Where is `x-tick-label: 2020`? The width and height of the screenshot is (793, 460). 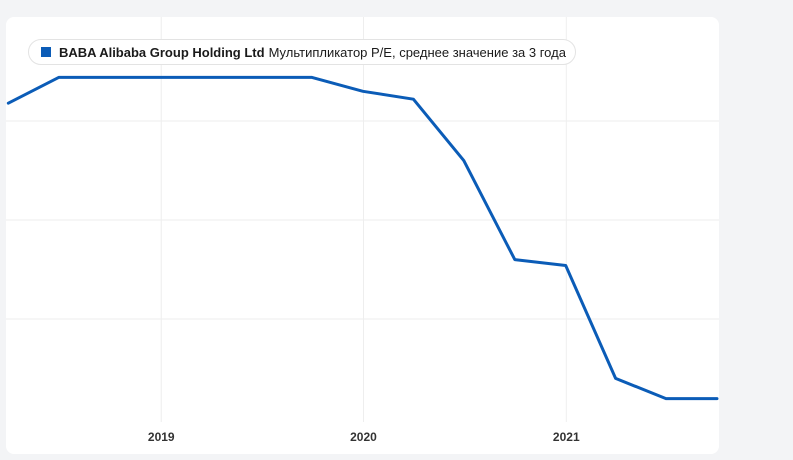
x-tick-label: 2020 is located at coordinates (363, 437).